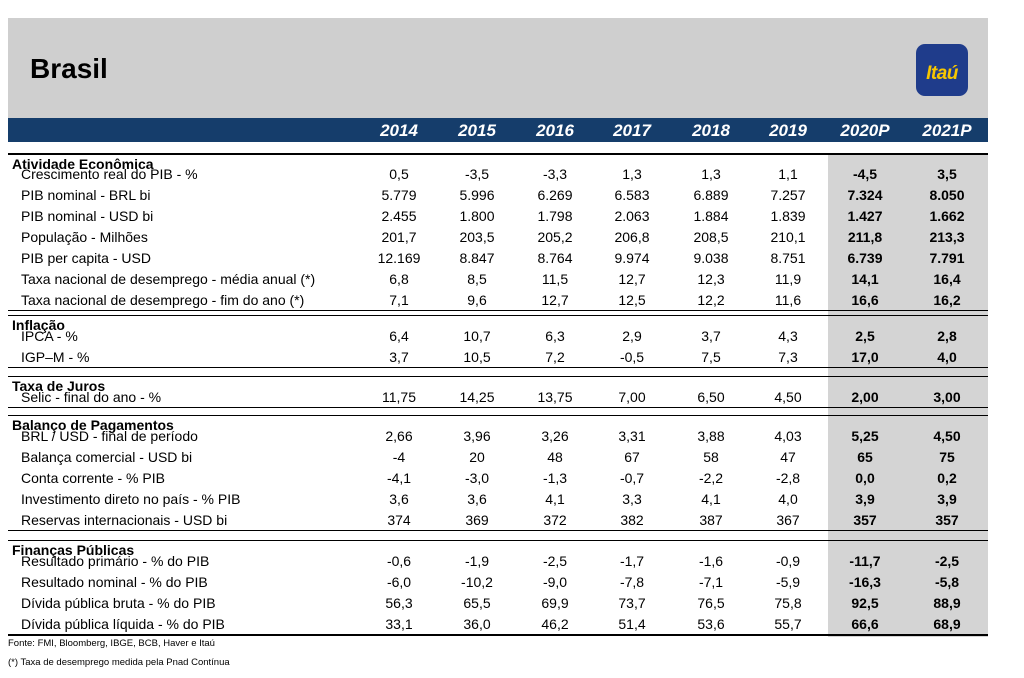  What do you see at coordinates (399, 300) in the screenshot?
I see `cell-value: 7,1` at bounding box center [399, 300].